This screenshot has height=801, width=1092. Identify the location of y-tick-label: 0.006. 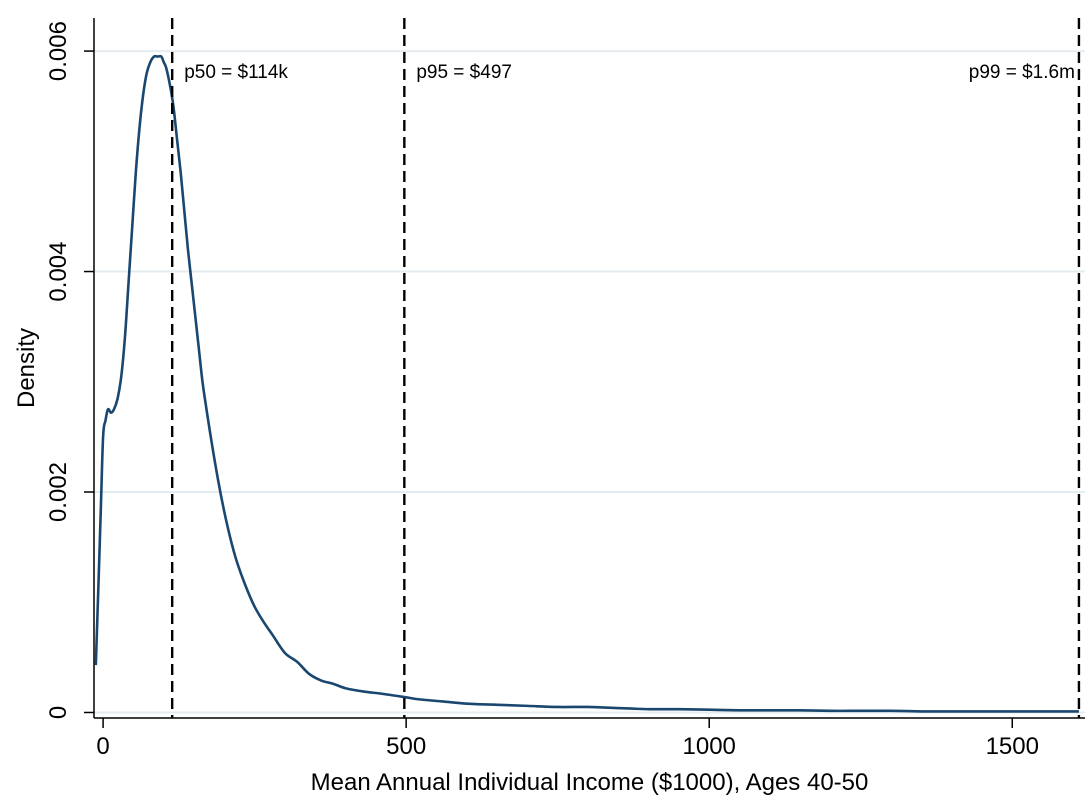
(58, 51).